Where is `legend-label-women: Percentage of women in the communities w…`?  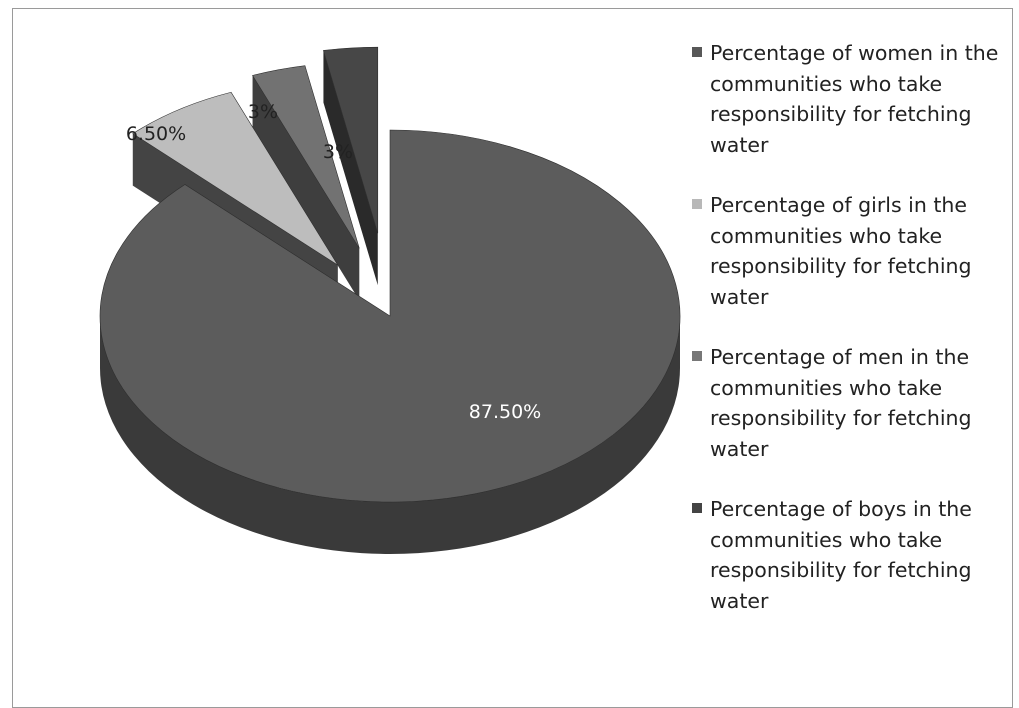 legend-label-women: Percentage of women in the communities w… is located at coordinates (854, 99).